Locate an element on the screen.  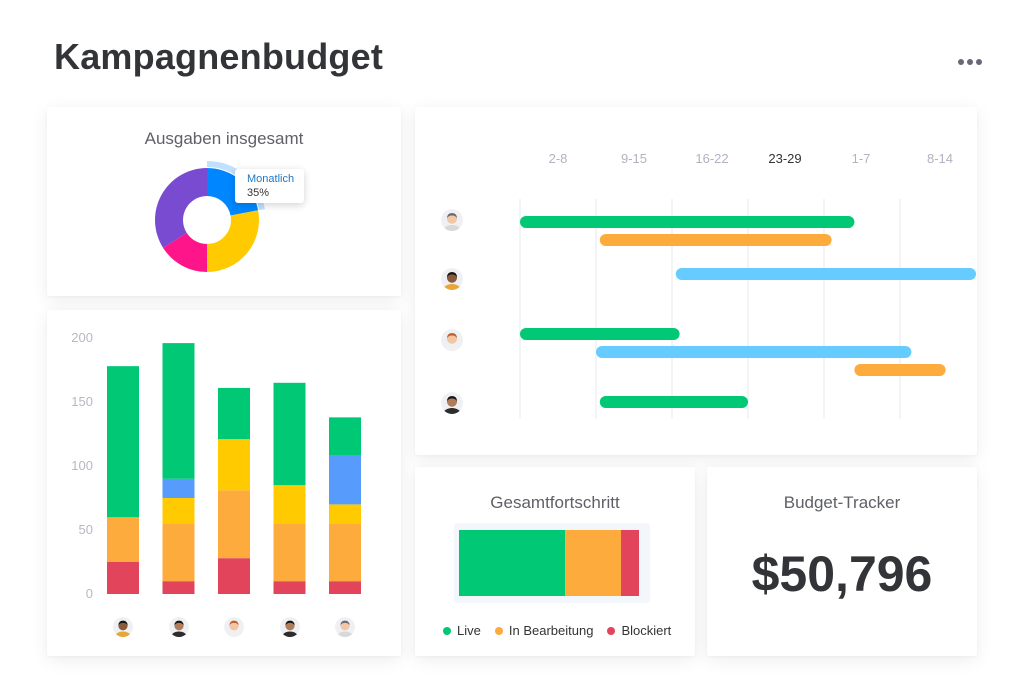
donut-chart is located at coordinates (224, 201).